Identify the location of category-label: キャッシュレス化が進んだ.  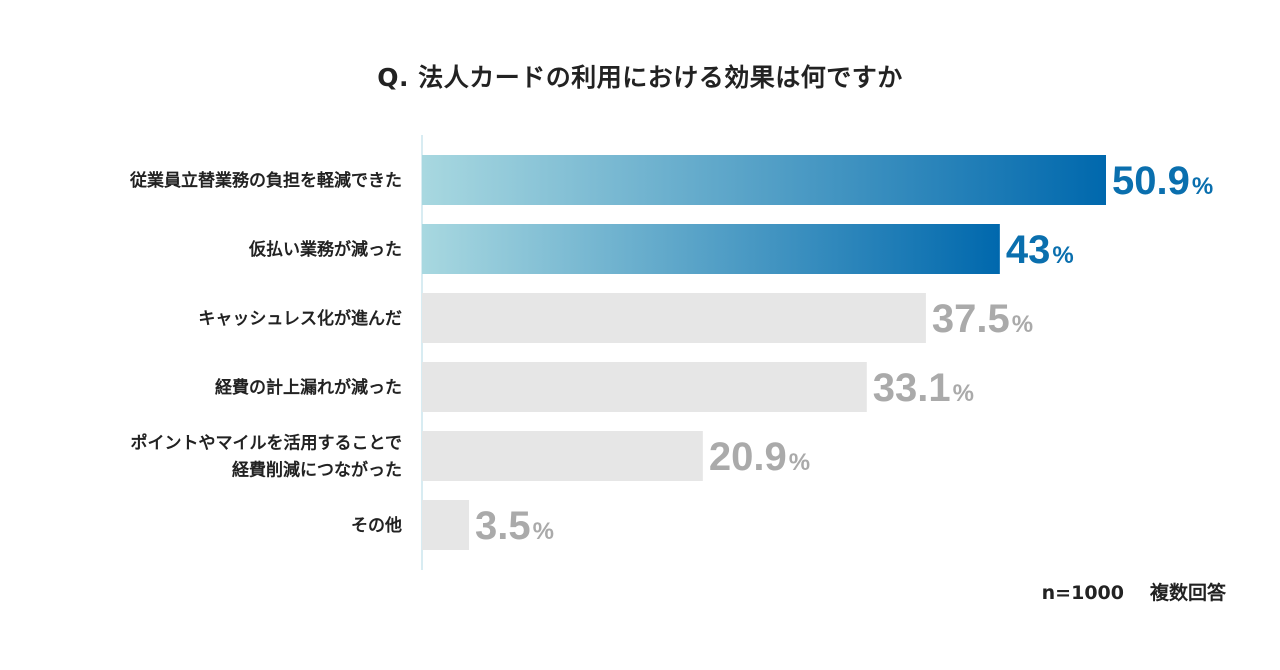
(300, 318).